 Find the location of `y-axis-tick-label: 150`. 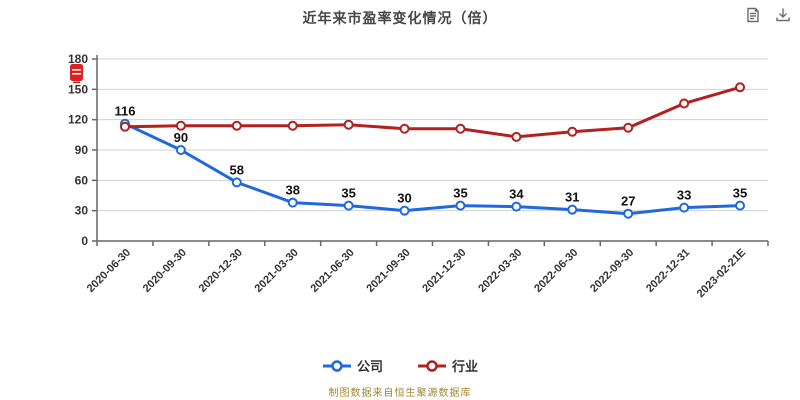

y-axis-tick-label: 150 is located at coordinates (78, 89).